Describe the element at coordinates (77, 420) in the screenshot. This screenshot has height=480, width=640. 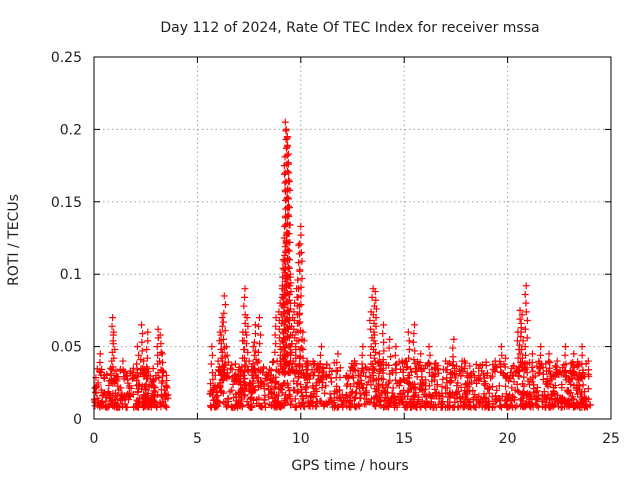
I see `y-tick-label: 0` at that location.